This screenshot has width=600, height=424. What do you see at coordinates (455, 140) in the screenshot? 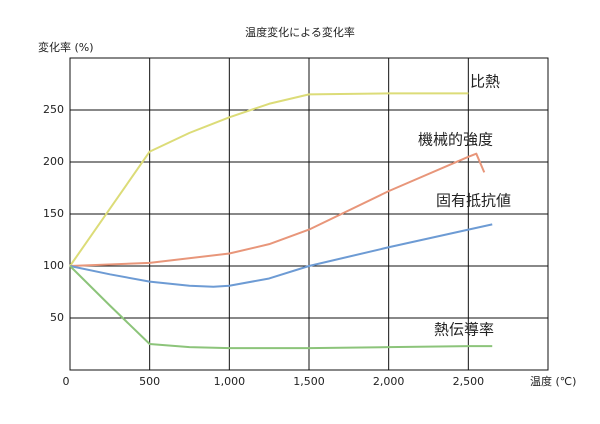
I see `series-label: 機械的強度` at bounding box center [455, 140].